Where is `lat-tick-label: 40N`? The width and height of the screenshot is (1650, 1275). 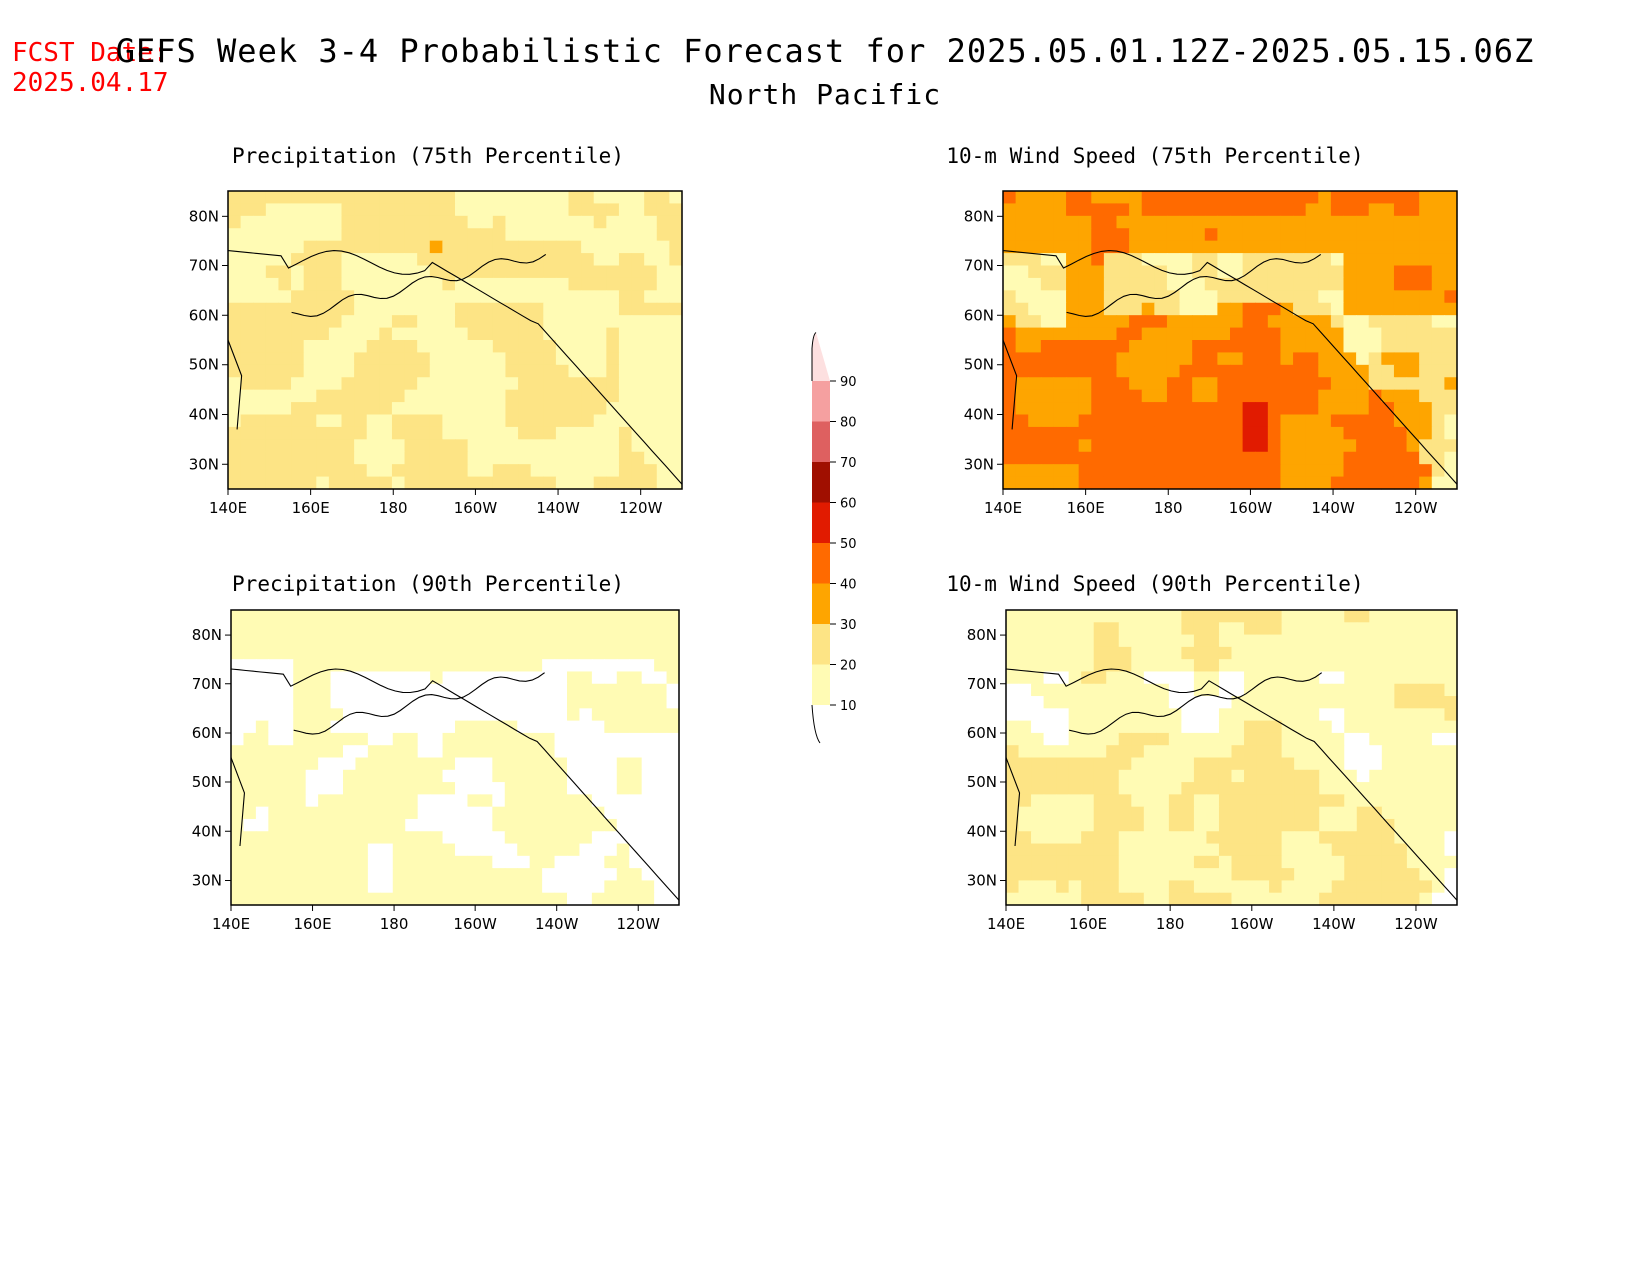 lat-tick-label: 40N is located at coordinates (207, 831).